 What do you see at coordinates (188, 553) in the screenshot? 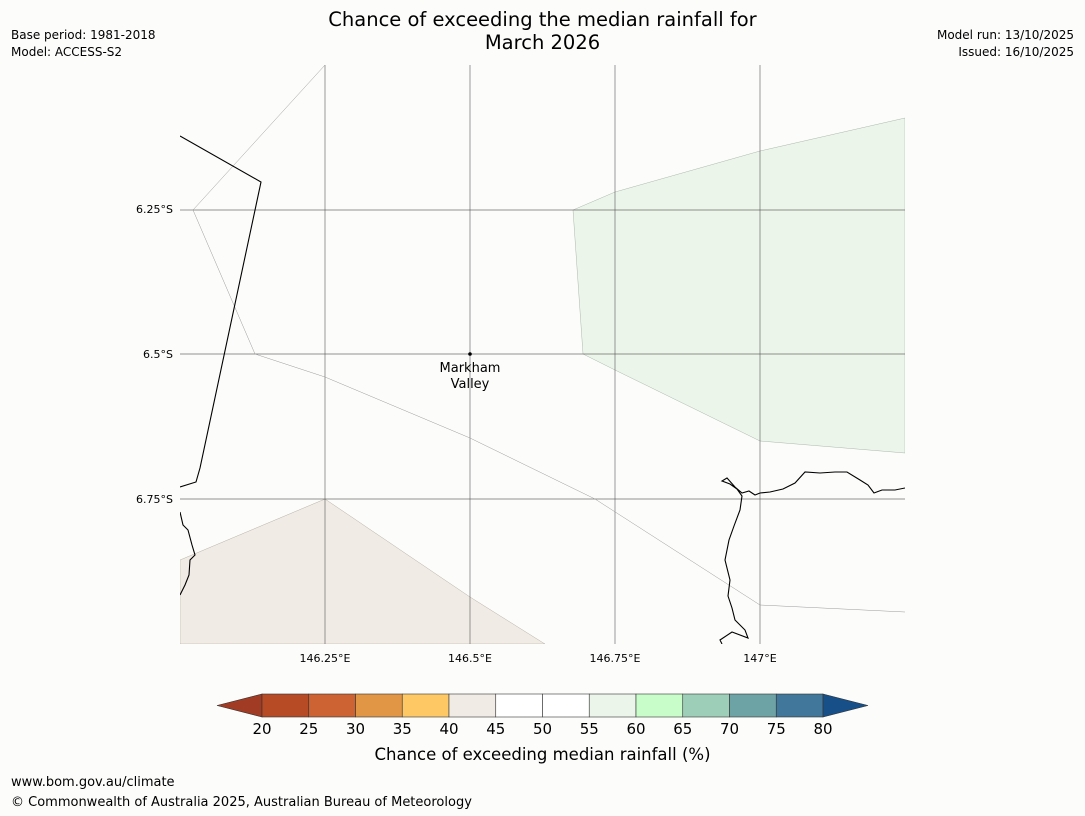
I see `west-coast` at bounding box center [188, 553].